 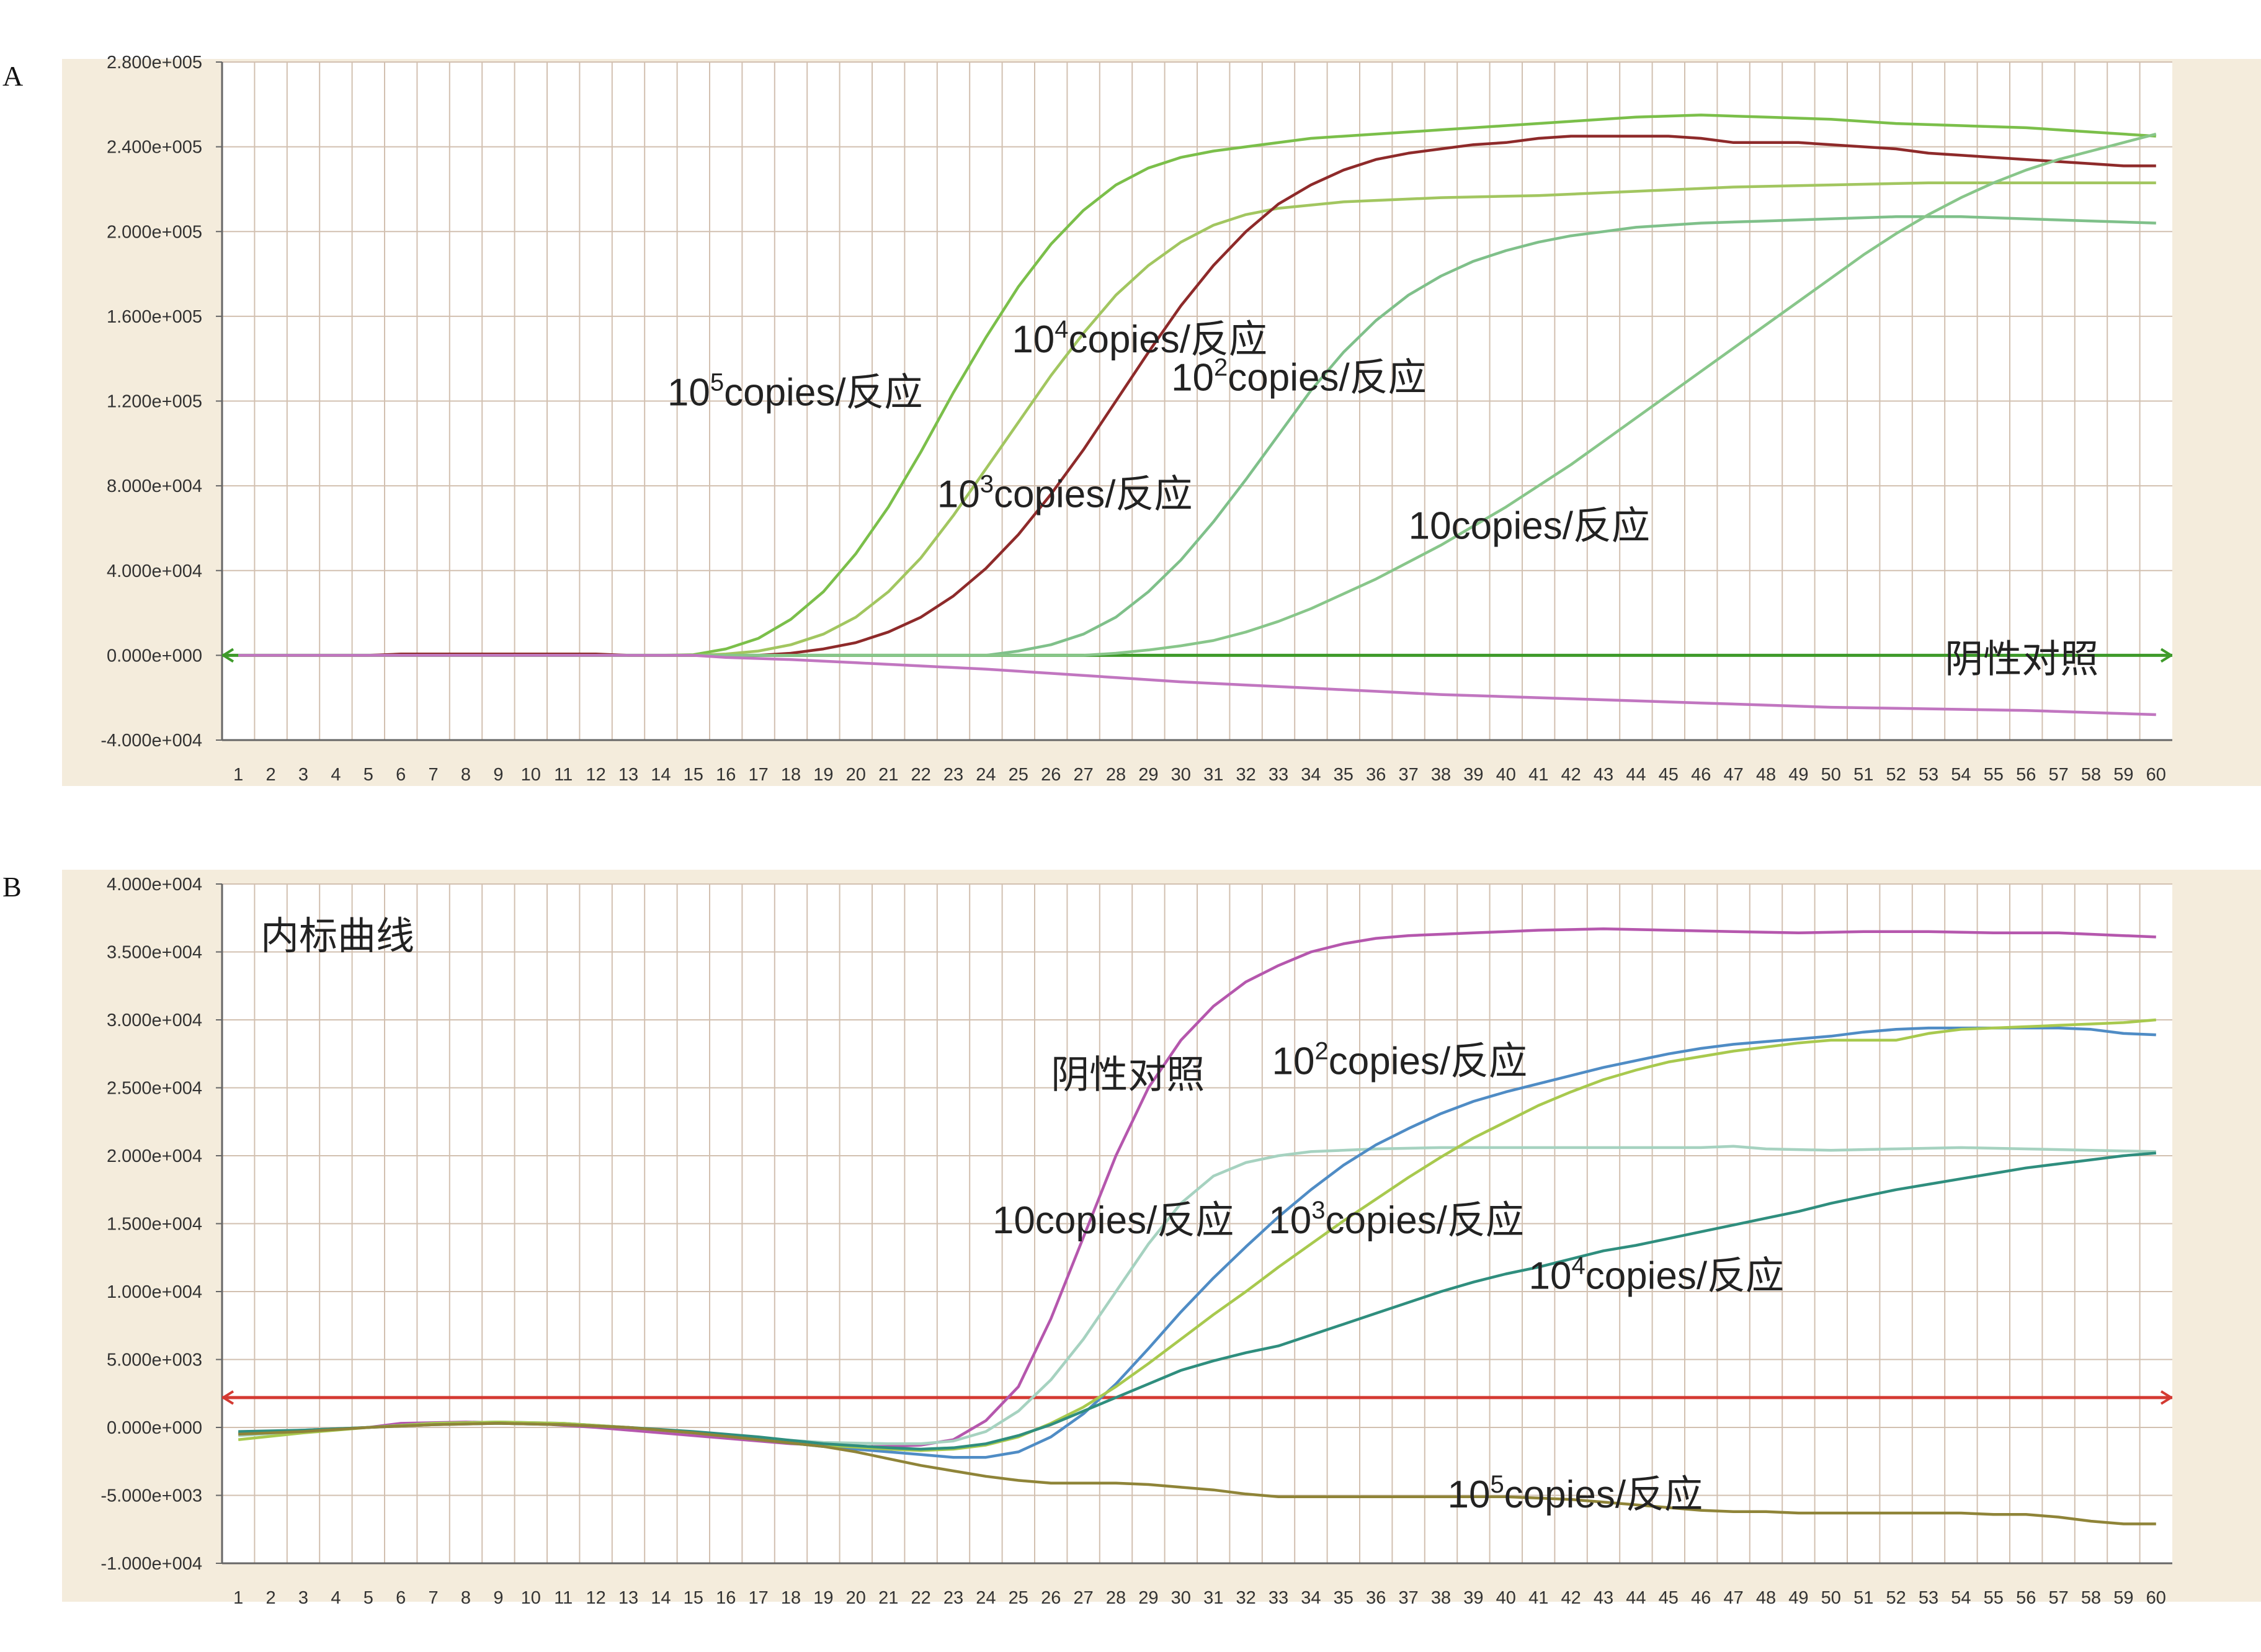 What do you see at coordinates (1408, 775) in the screenshot?
I see `x-tick-label: 37` at bounding box center [1408, 775].